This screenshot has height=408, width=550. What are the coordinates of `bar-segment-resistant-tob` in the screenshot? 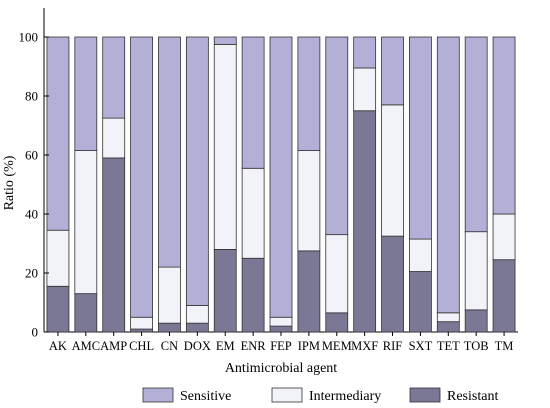 It's located at (476, 321).